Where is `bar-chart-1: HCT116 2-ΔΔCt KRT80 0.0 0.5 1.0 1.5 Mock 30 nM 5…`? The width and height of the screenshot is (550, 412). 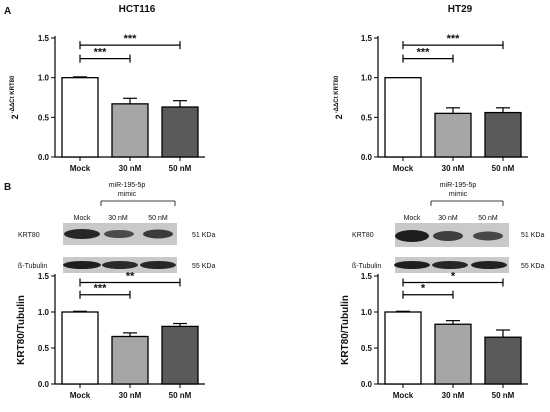 bar-chart-1: HCT116 2-ΔΔCt KRT80 0.0 0.5 1.0 1.5 Mock 30 nM 5… is located at coordinates (107, 88).